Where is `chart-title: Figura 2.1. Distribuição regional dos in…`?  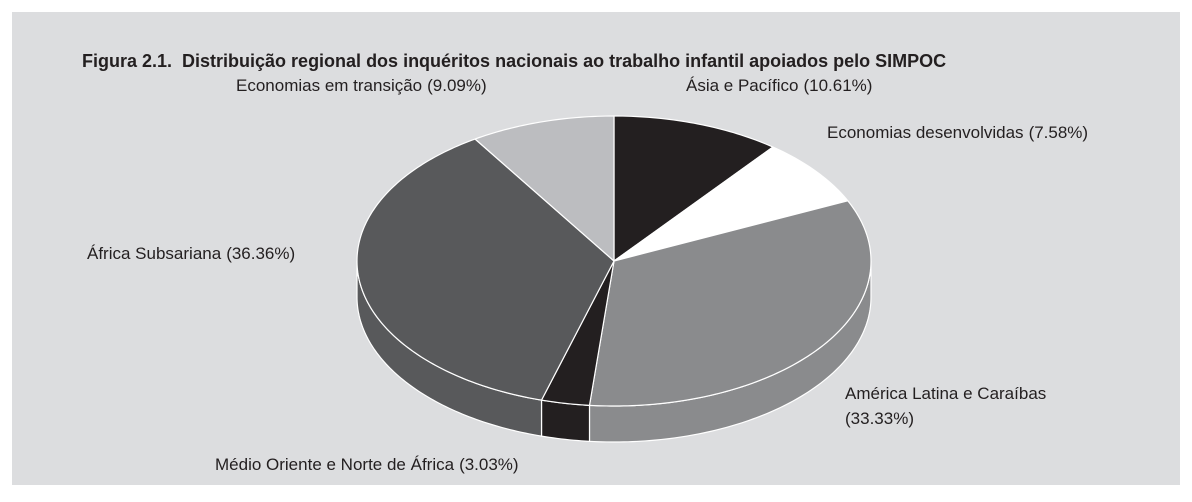
chart-title: Figura 2.1. Distribuição regional dos in… is located at coordinates (514, 61).